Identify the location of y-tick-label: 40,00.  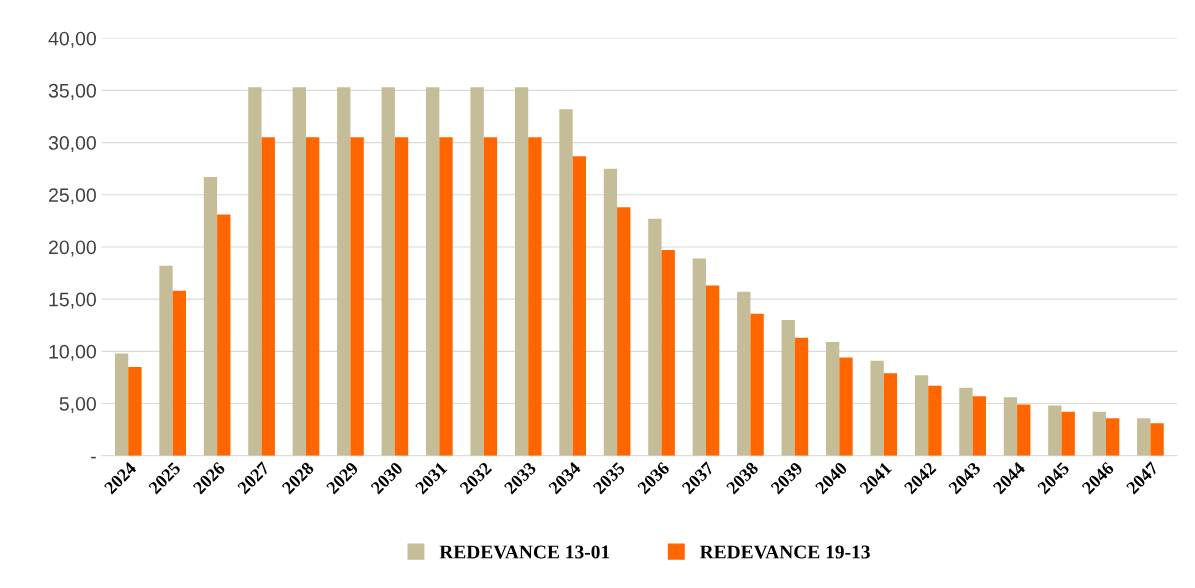
(72, 39).